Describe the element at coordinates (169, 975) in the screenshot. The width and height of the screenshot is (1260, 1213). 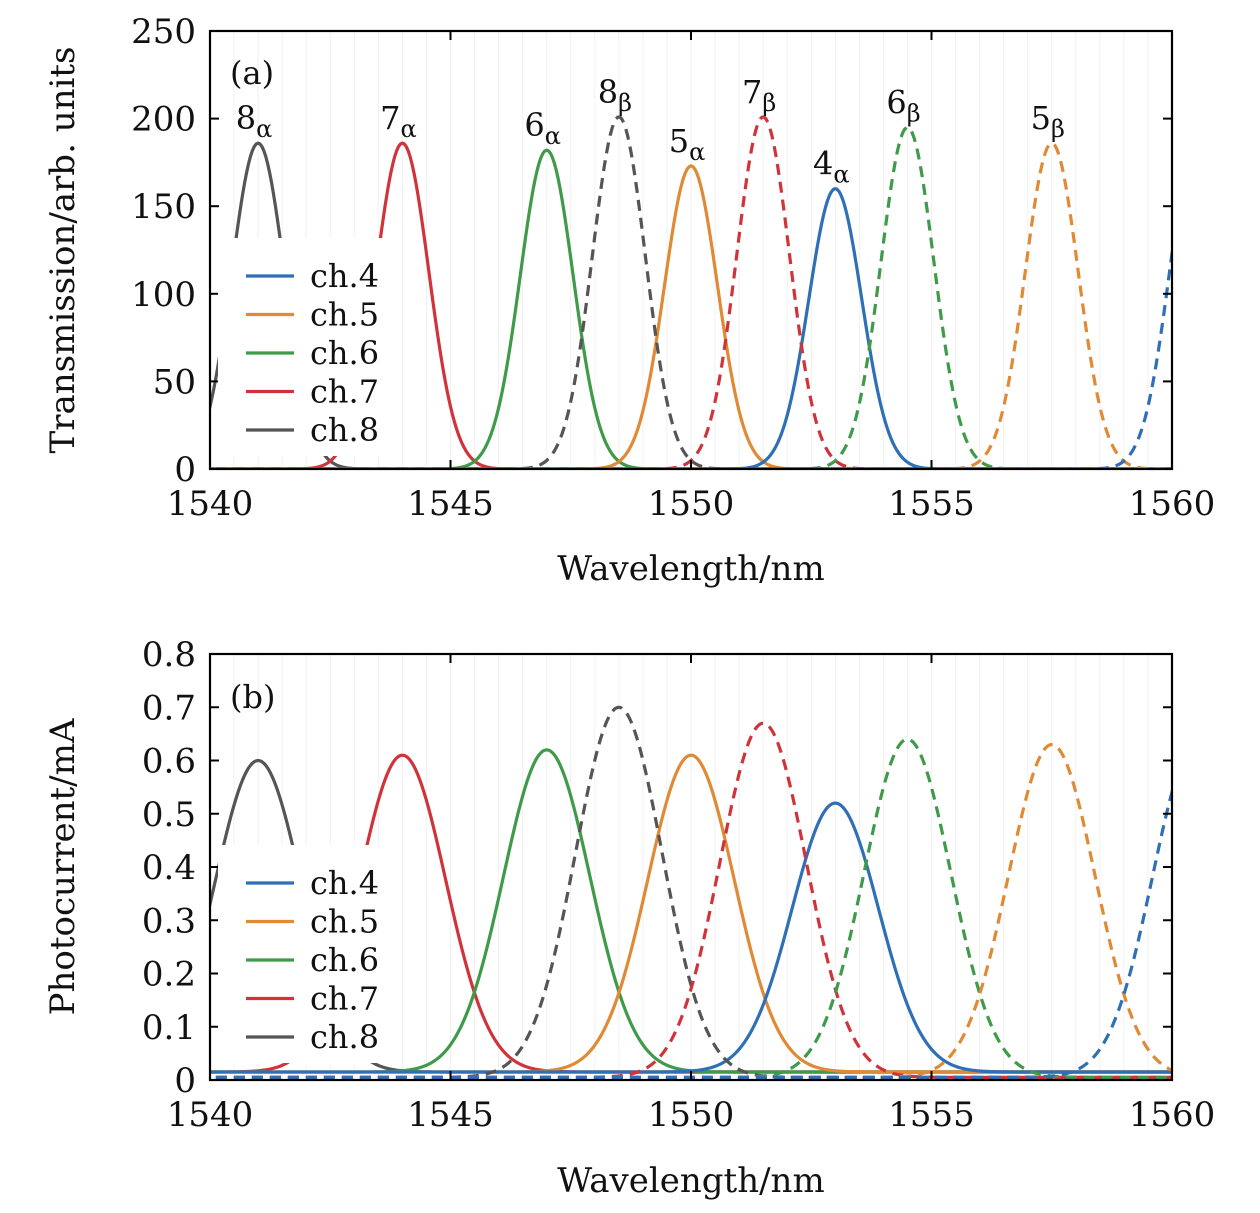
I see `y-tick-label: 0.2` at that location.